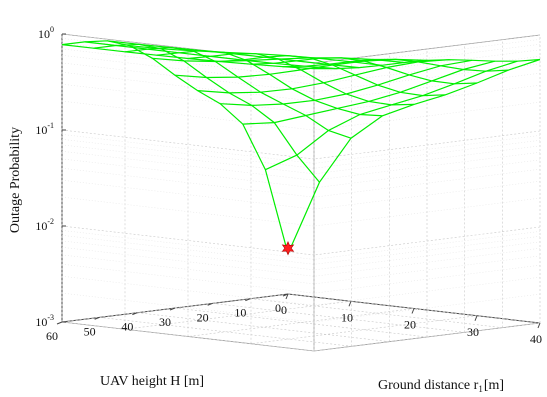  Describe the element at coordinates (536, 339) in the screenshot. I see `x-tick-label: 40` at that location.